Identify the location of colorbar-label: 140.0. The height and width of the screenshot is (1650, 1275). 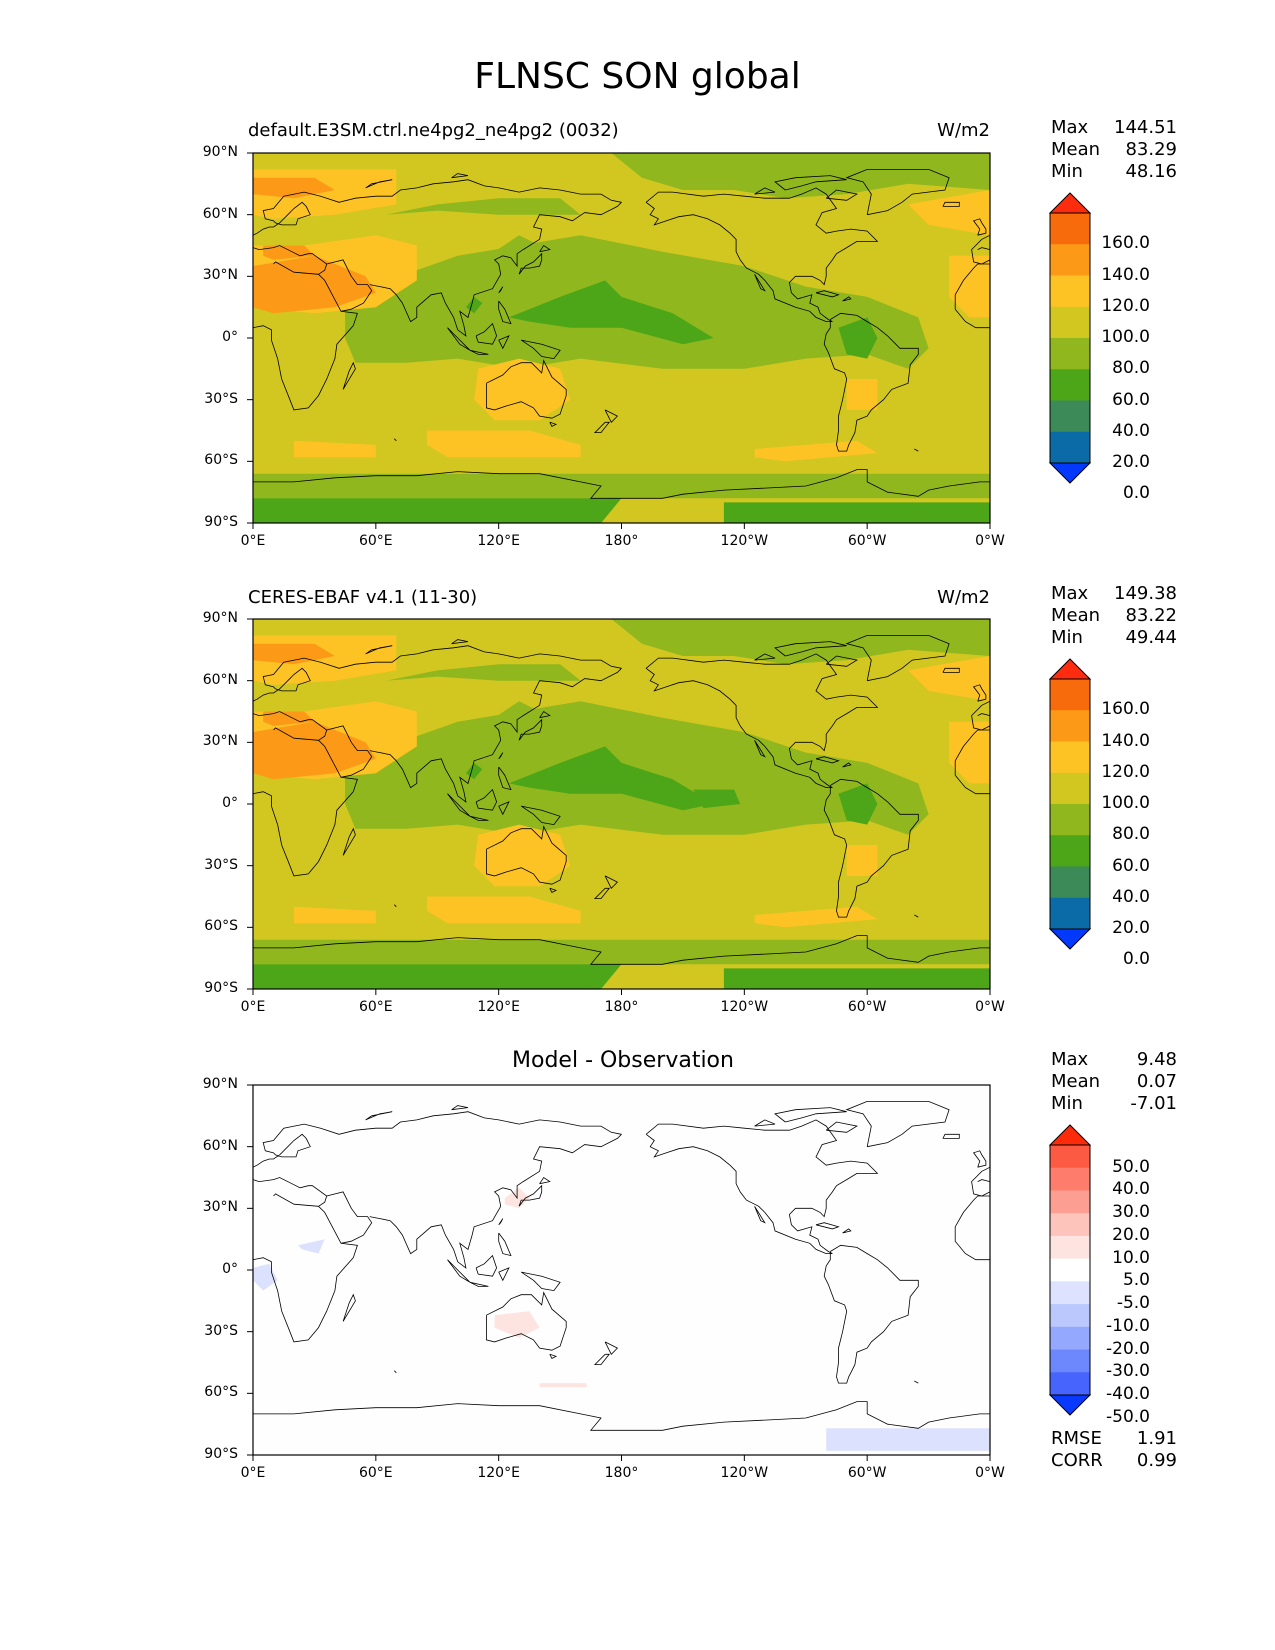
(1125, 274).